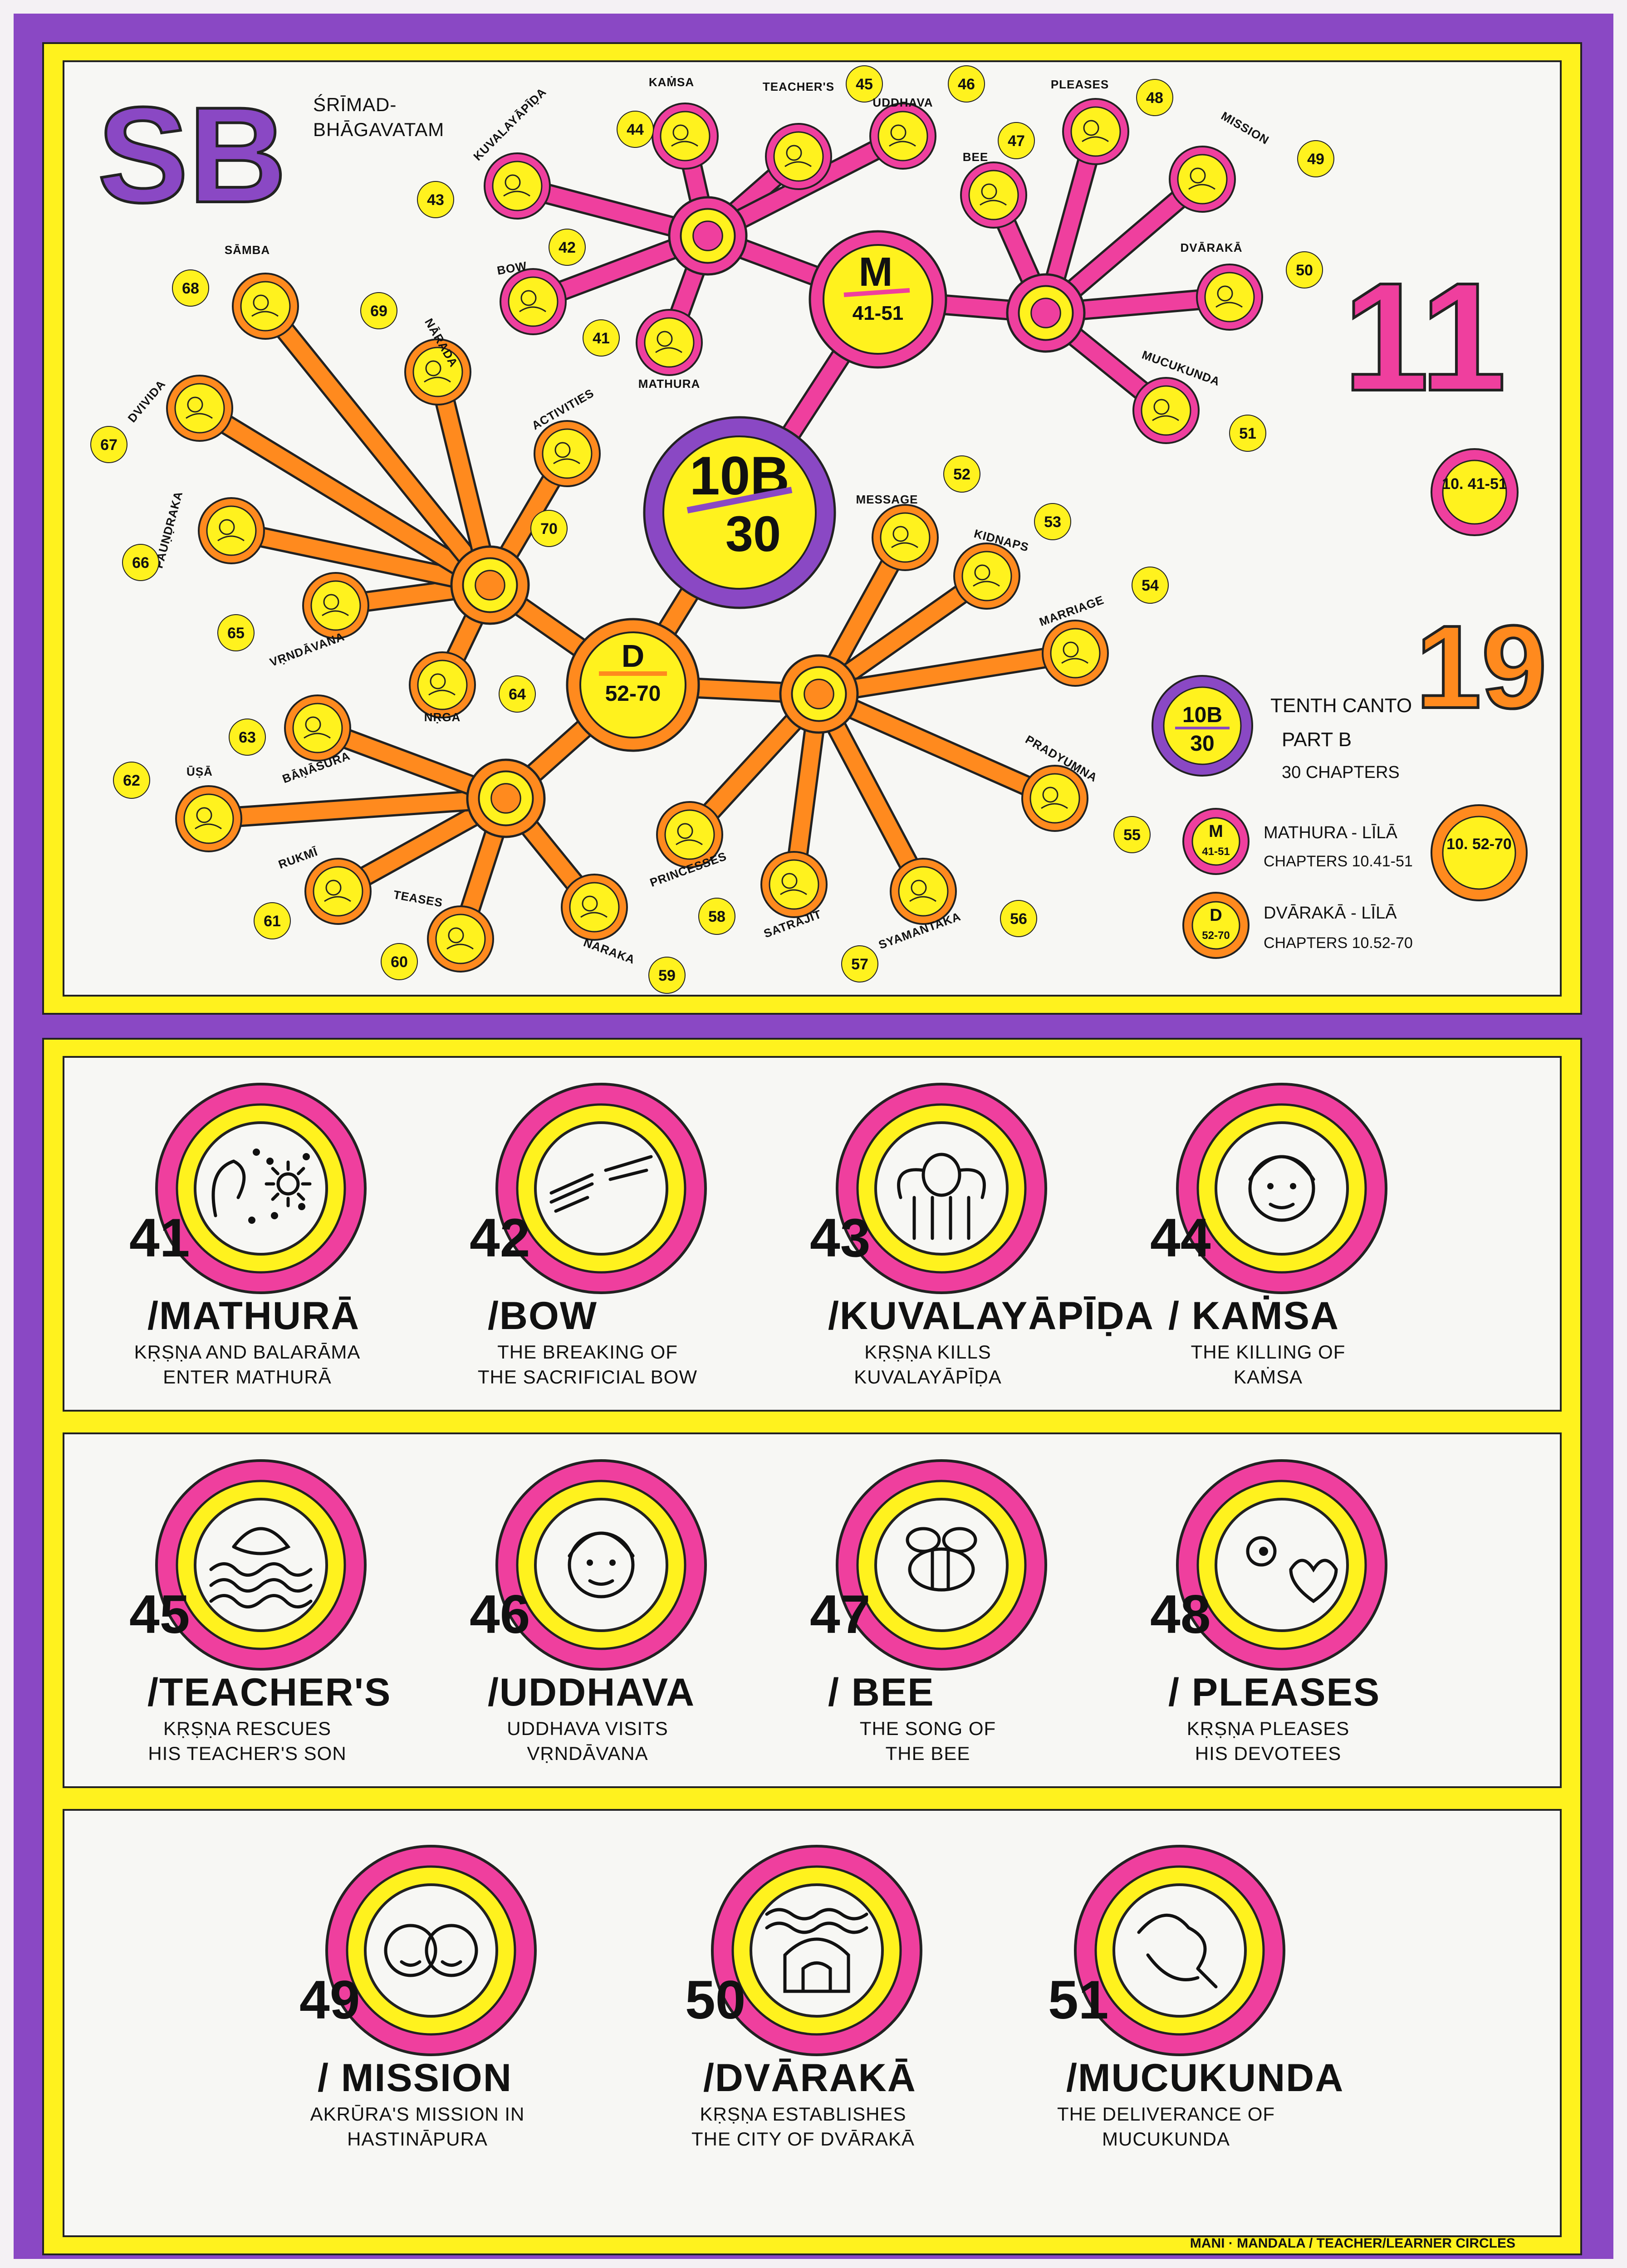 The width and height of the screenshot is (1627, 2268). What do you see at coordinates (1212, 248) in the screenshot?
I see `m-node-label-50: DVĀRAKĀ` at bounding box center [1212, 248].